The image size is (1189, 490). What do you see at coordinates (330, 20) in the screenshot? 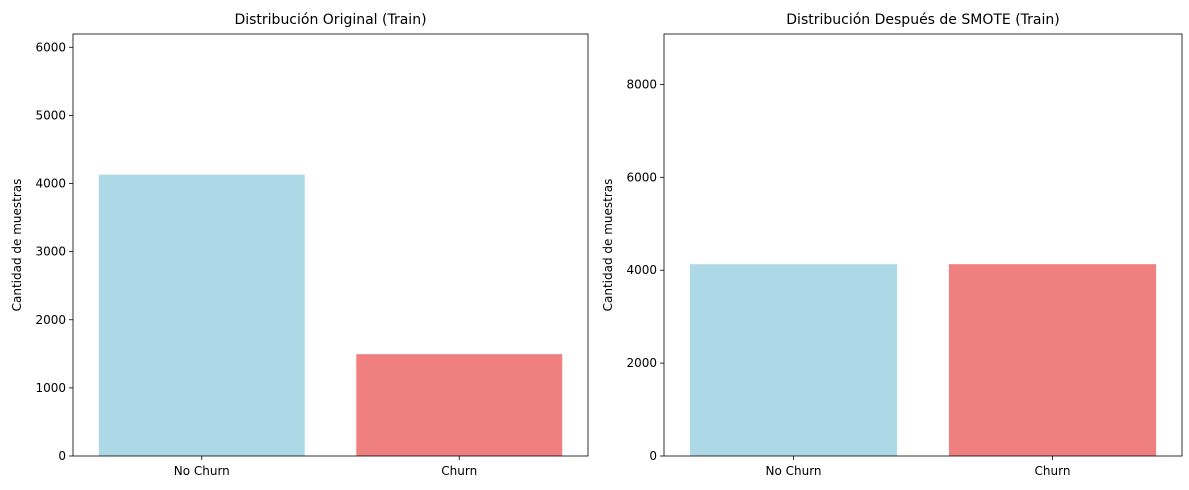
I see `chart-title: Distribución Original (Train)` at bounding box center [330, 20].